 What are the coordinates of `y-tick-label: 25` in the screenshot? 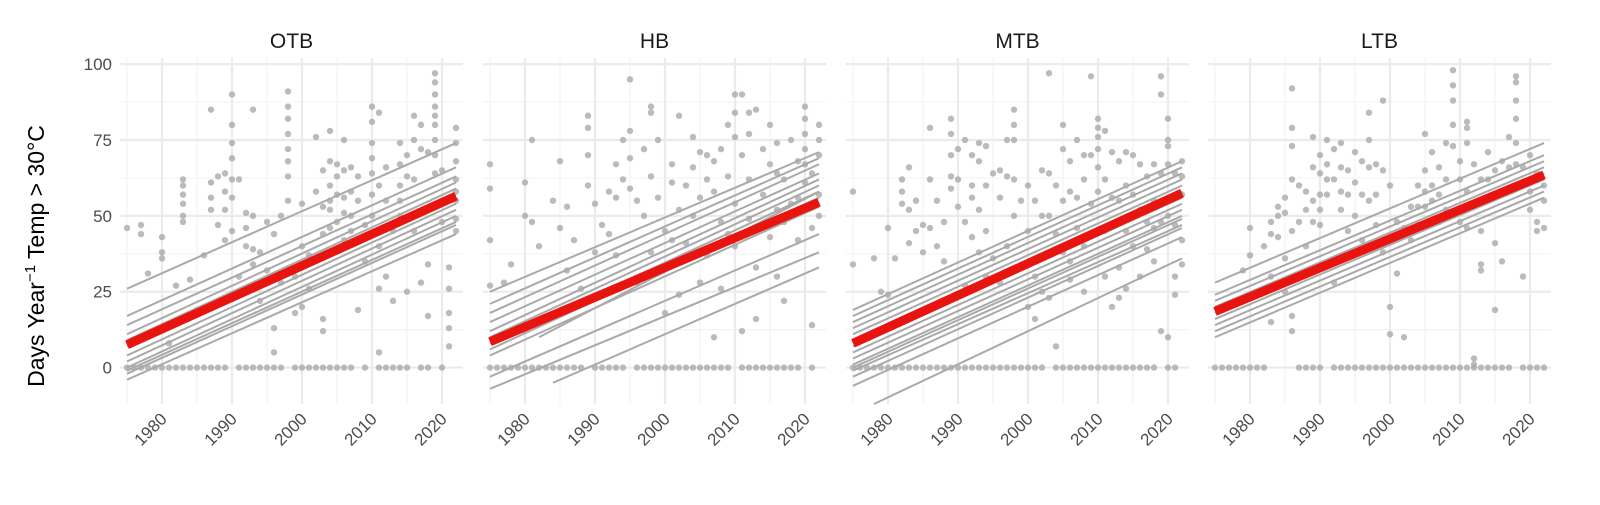 It's located at (102, 292).